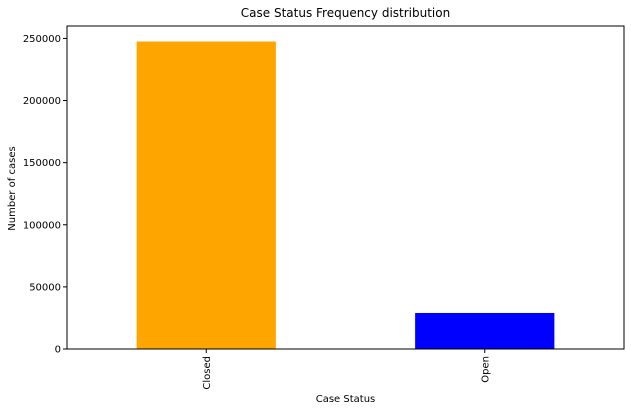 The image size is (631, 411). Describe the element at coordinates (207, 373) in the screenshot. I see `x-tick-label-closed: Closed` at that location.